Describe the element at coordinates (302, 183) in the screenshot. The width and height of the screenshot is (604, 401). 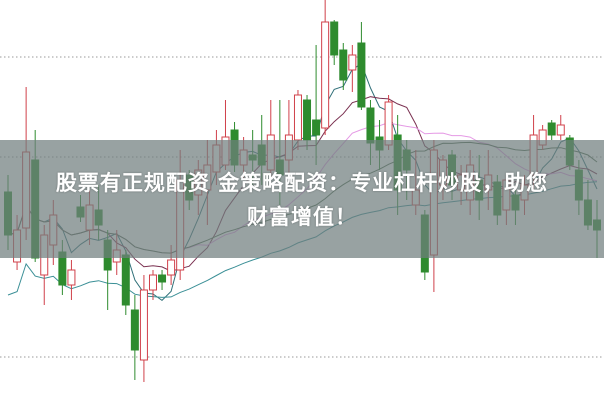
I see `caption-line-1: 股票有正规配资 金策略配资：专业杠杆炒股，助您` at that location.